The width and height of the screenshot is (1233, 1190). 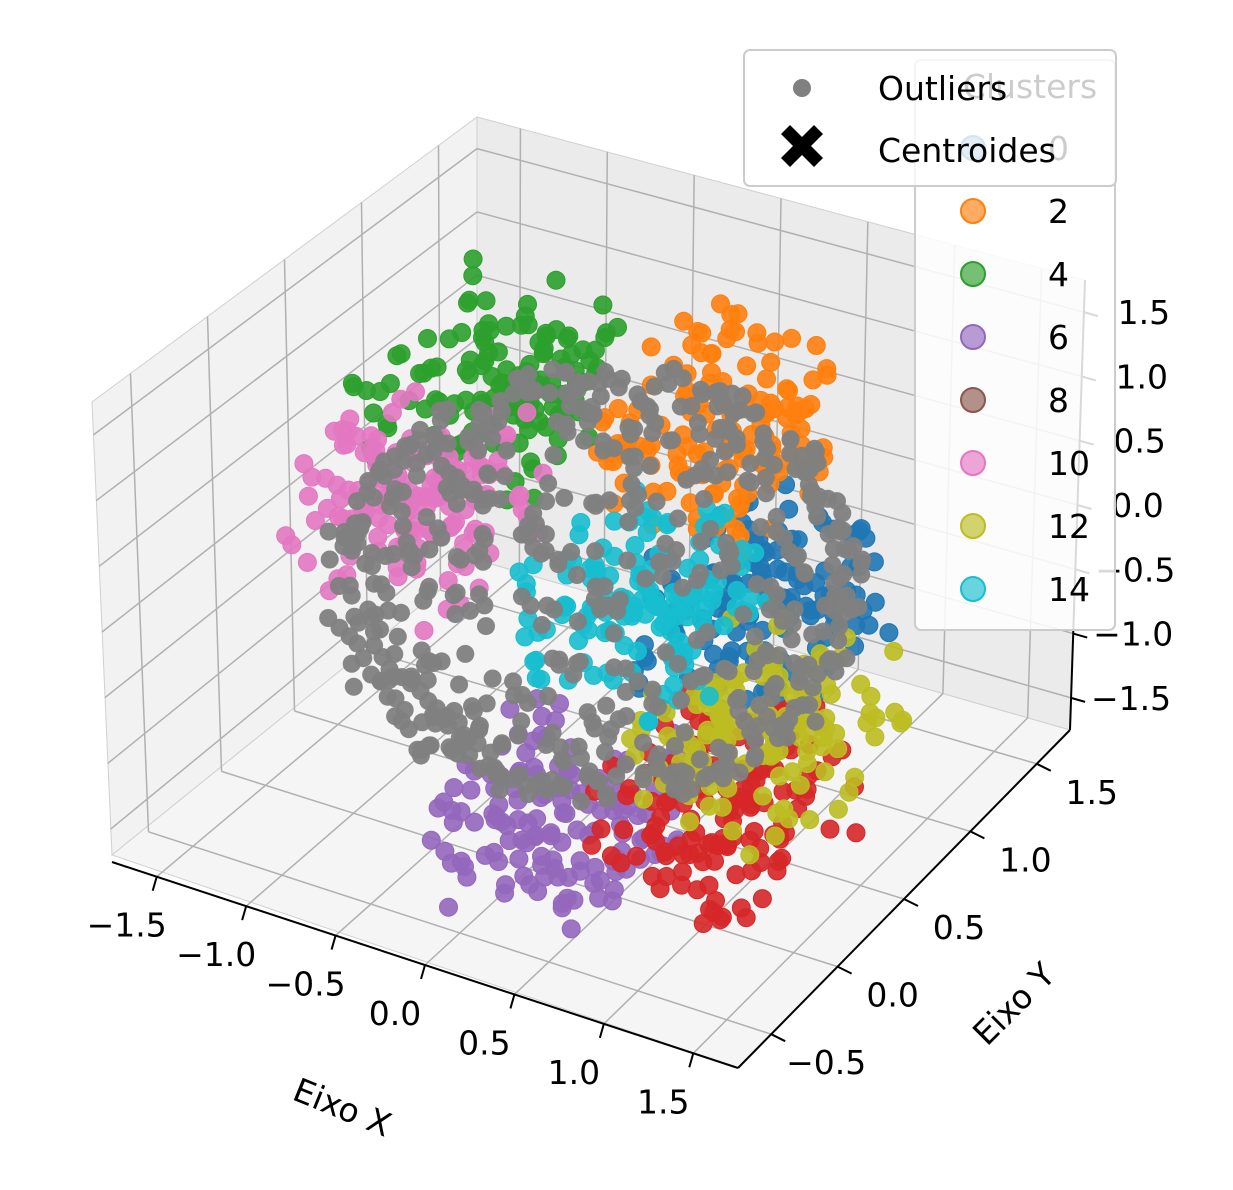 What do you see at coordinates (826, 1062) in the screenshot?
I see `y-tick-label: −0.5` at bounding box center [826, 1062].